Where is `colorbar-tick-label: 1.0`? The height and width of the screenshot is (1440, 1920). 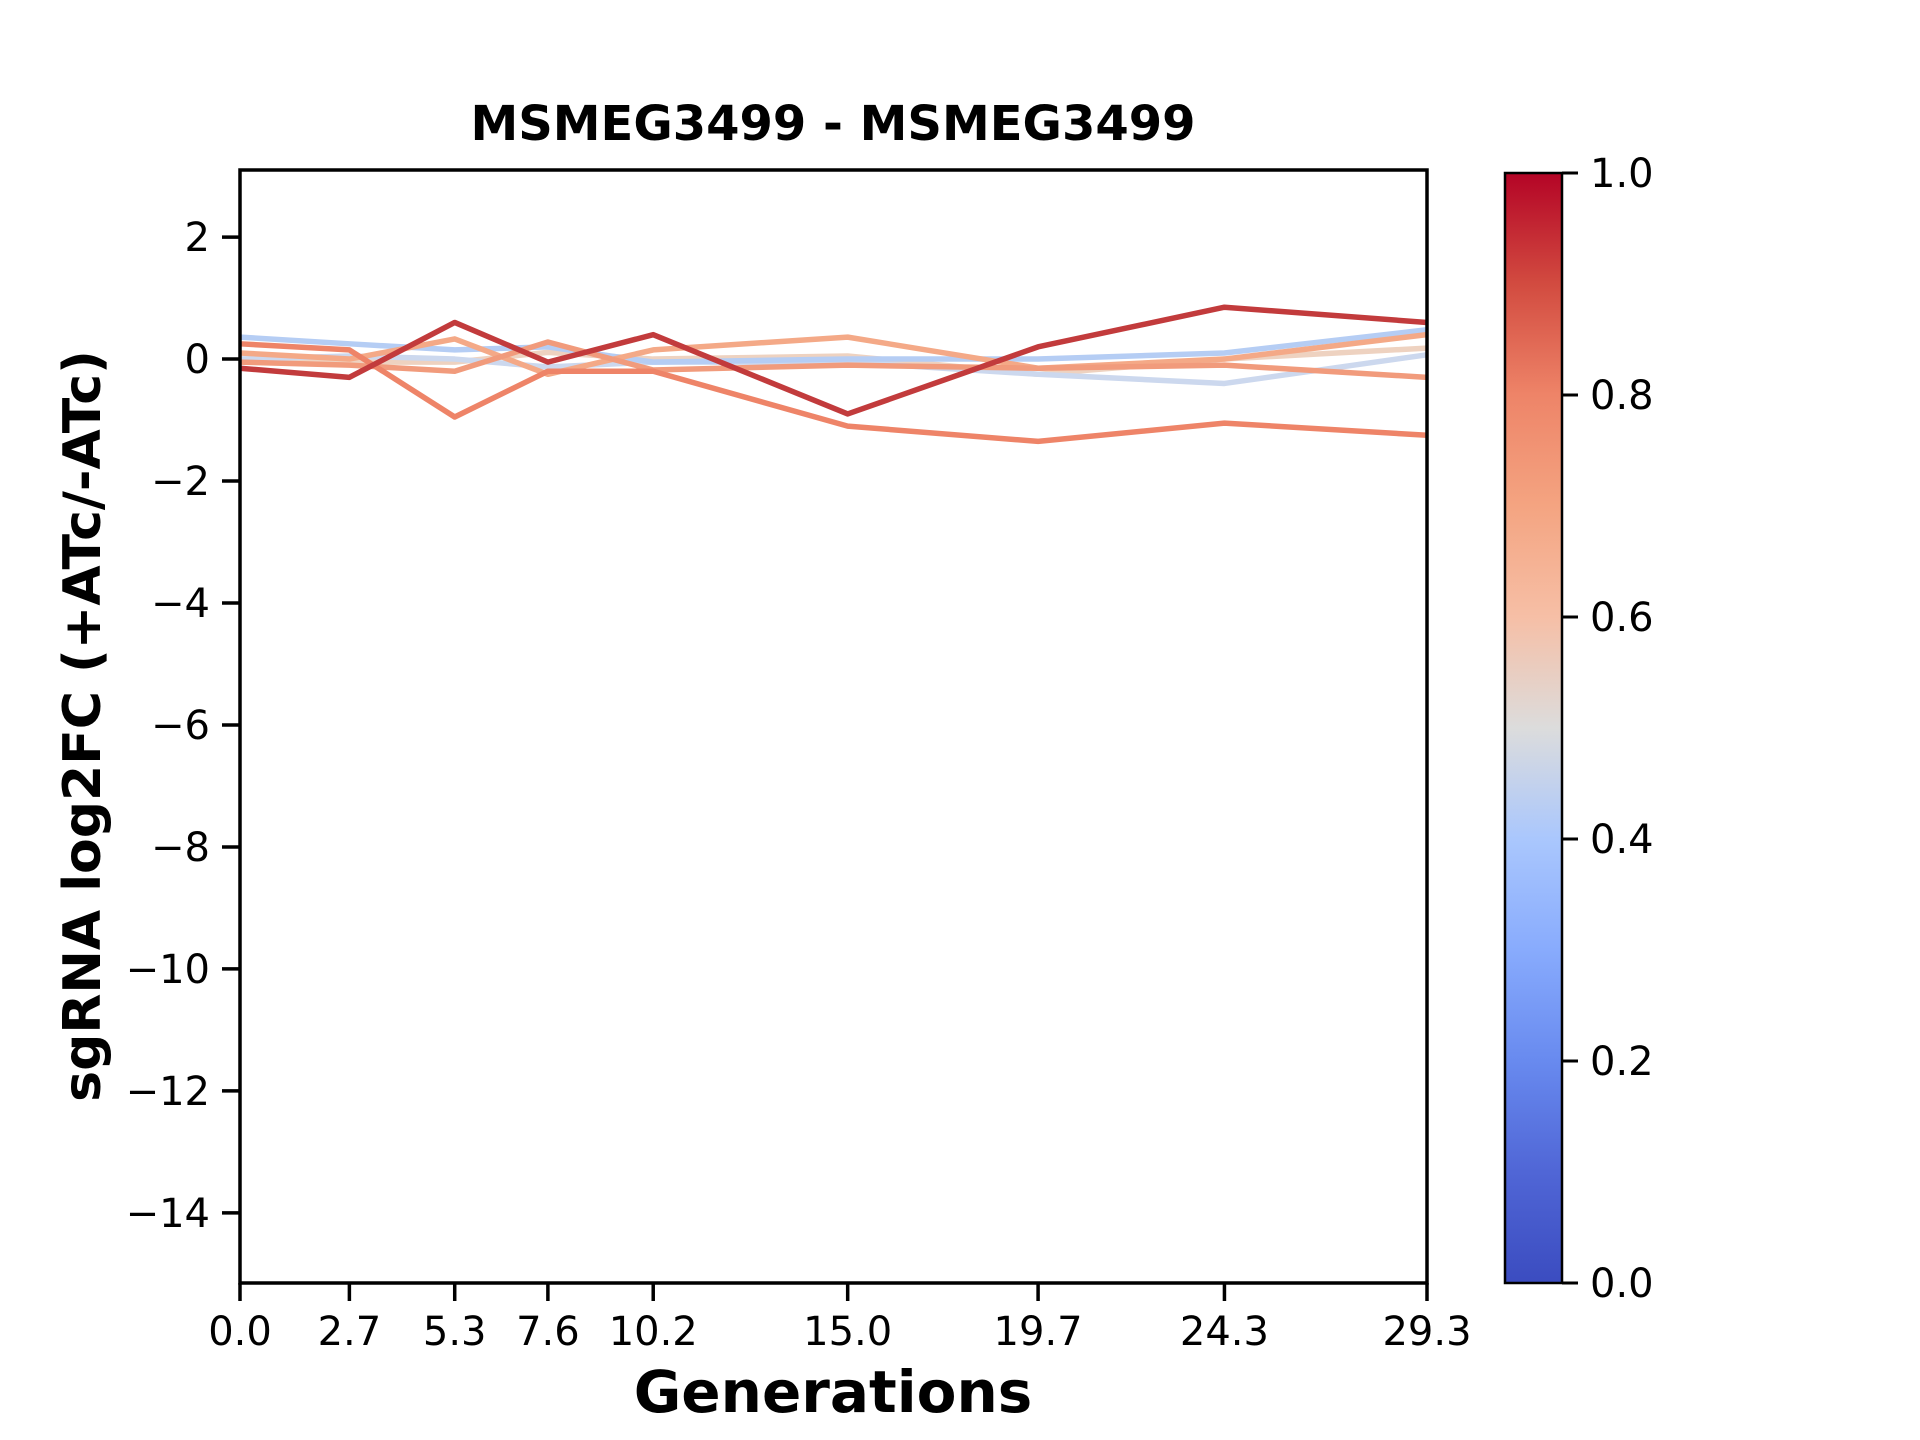 colorbar-tick-label: 1.0 is located at coordinates (1622, 174).